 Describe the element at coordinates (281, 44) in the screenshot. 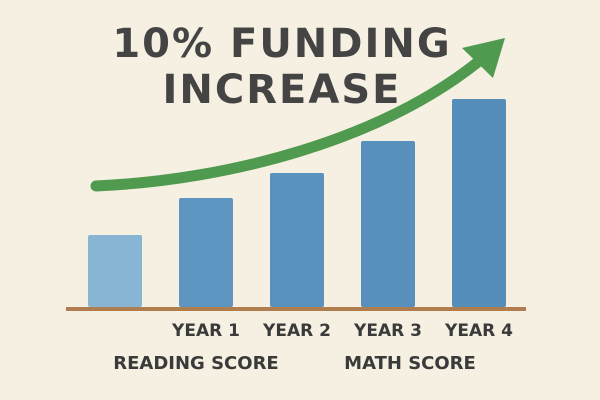

I see `chart-title: 10% FUNDING` at that location.